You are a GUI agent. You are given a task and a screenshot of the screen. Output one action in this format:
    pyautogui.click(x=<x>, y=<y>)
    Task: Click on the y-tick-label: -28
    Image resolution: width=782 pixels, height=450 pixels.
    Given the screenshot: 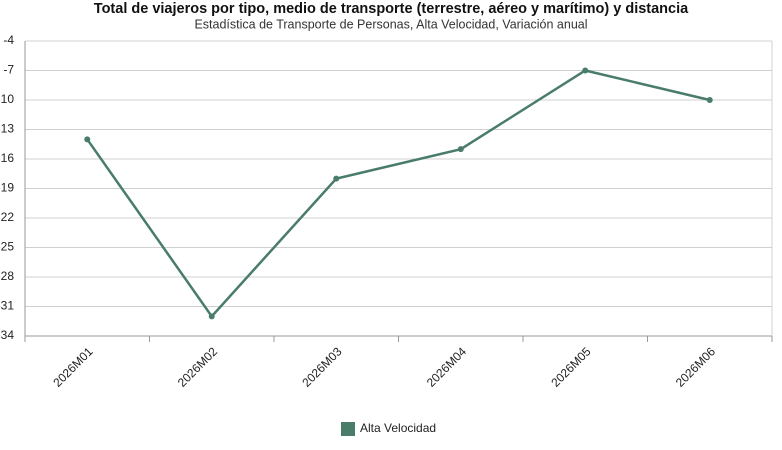 What is the action you would take?
    pyautogui.click(x=7, y=276)
    